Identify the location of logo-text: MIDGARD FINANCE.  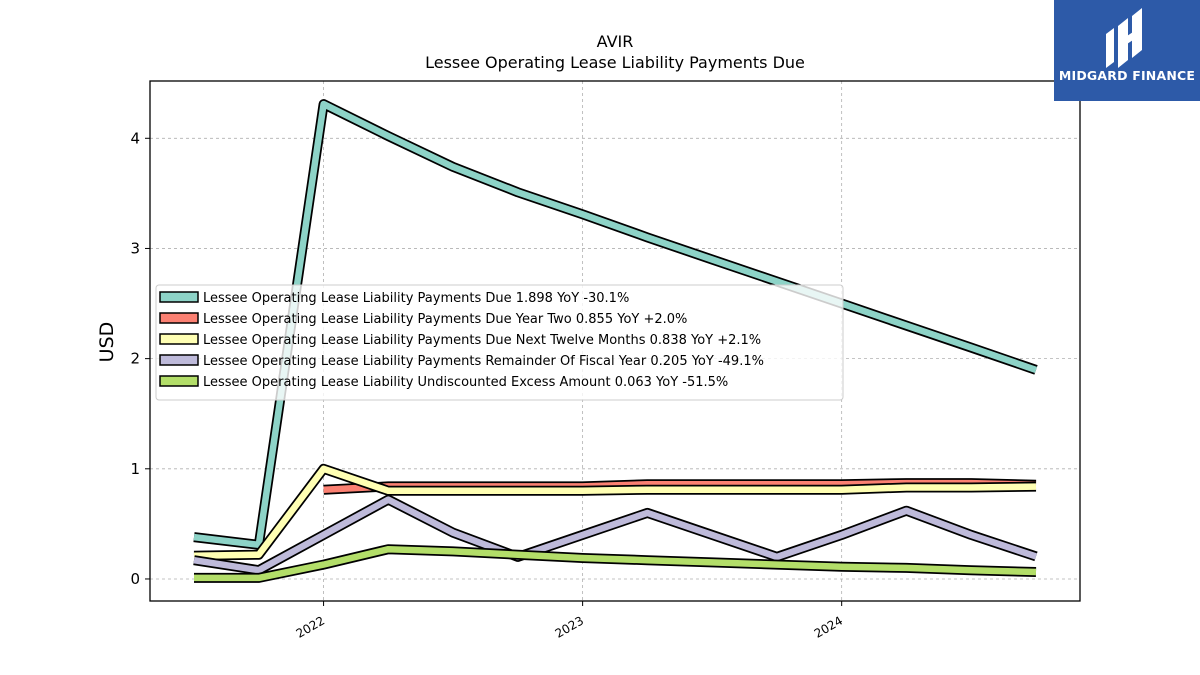
(1127, 75).